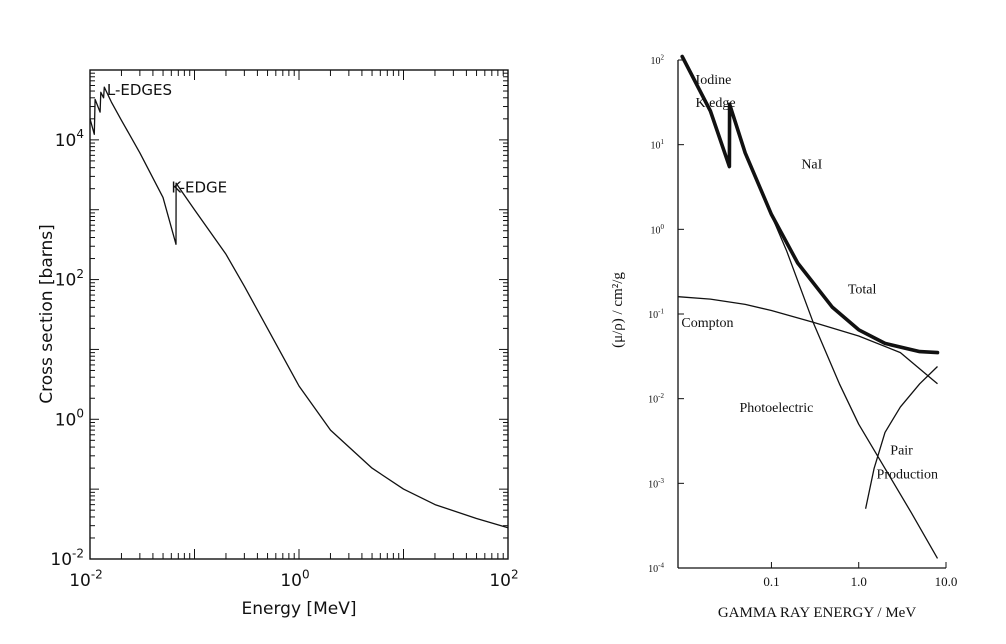 Image resolution: width=1006 pixels, height=644 pixels. Describe the element at coordinates (306, 574) in the screenshot. I see `left-x-tick-label-exponent: 0` at that location.